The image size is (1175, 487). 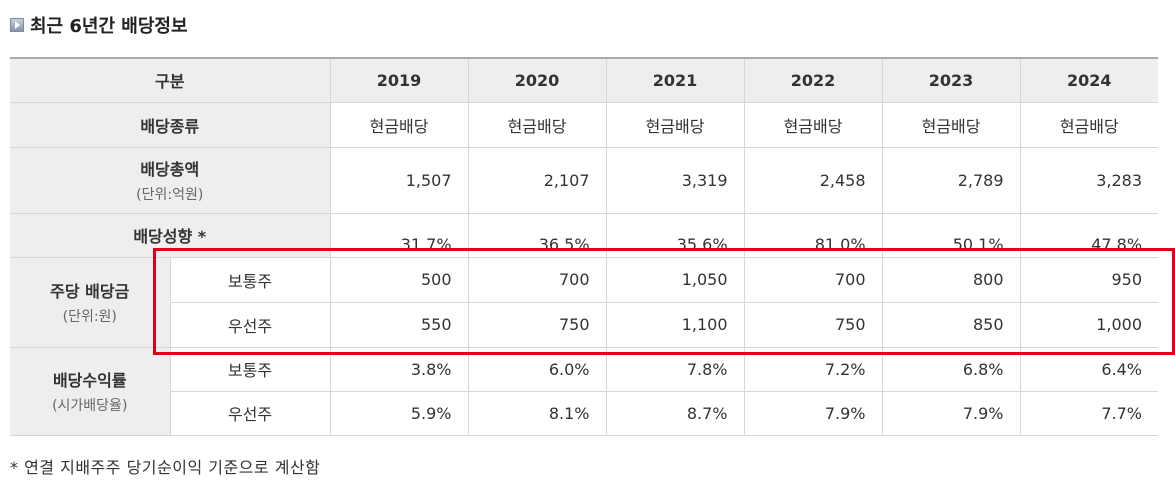 What do you see at coordinates (170, 125) in the screenshot?
I see `dividend-type-label: 배당종류` at bounding box center [170, 125].